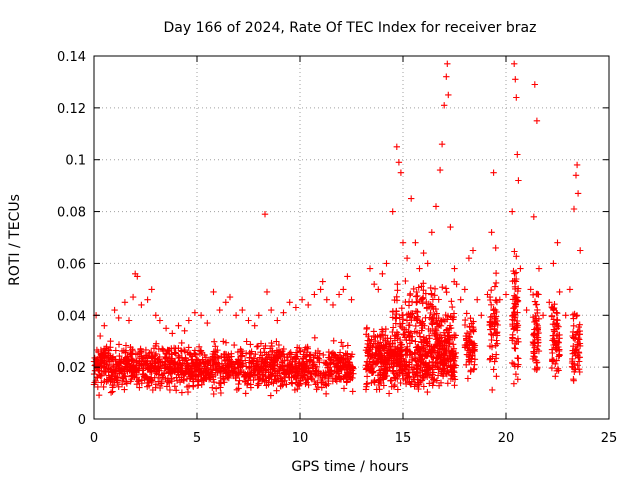  I want to click on x-tick-labels: 0 5 10 15 20 25, so click(353, 438).